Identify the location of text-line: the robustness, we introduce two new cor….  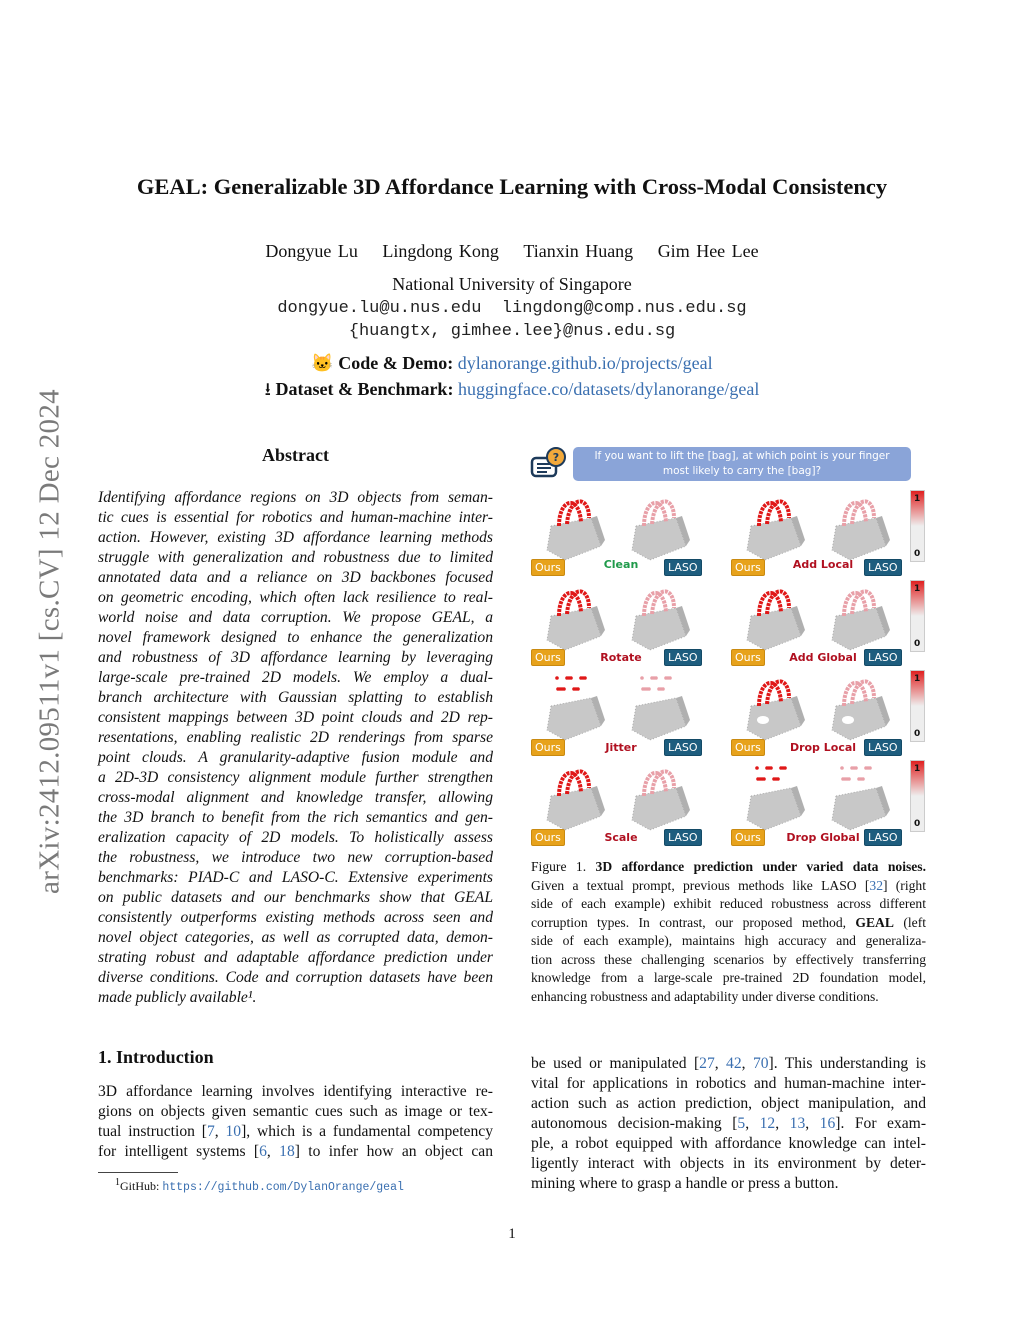
(295, 857).